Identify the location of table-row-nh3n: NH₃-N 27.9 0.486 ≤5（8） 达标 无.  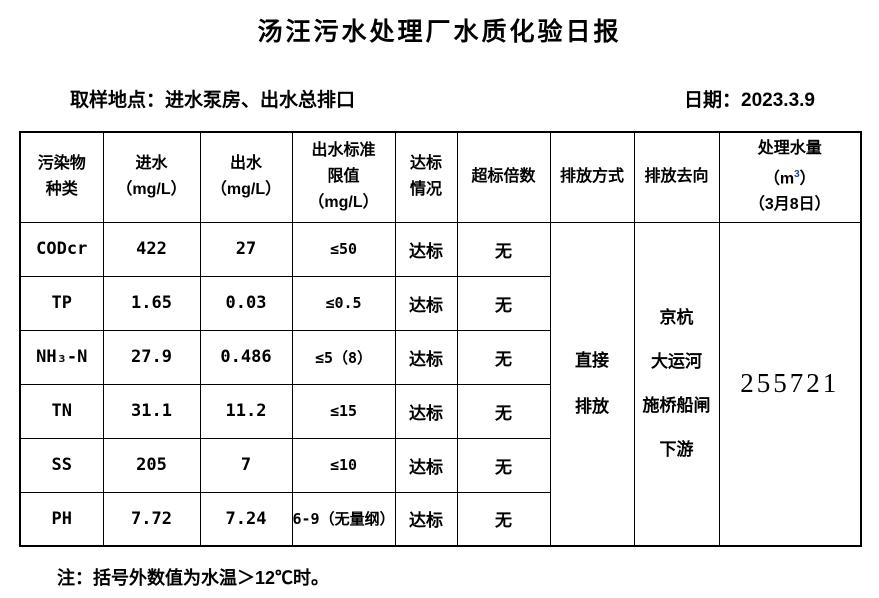
(440, 357).